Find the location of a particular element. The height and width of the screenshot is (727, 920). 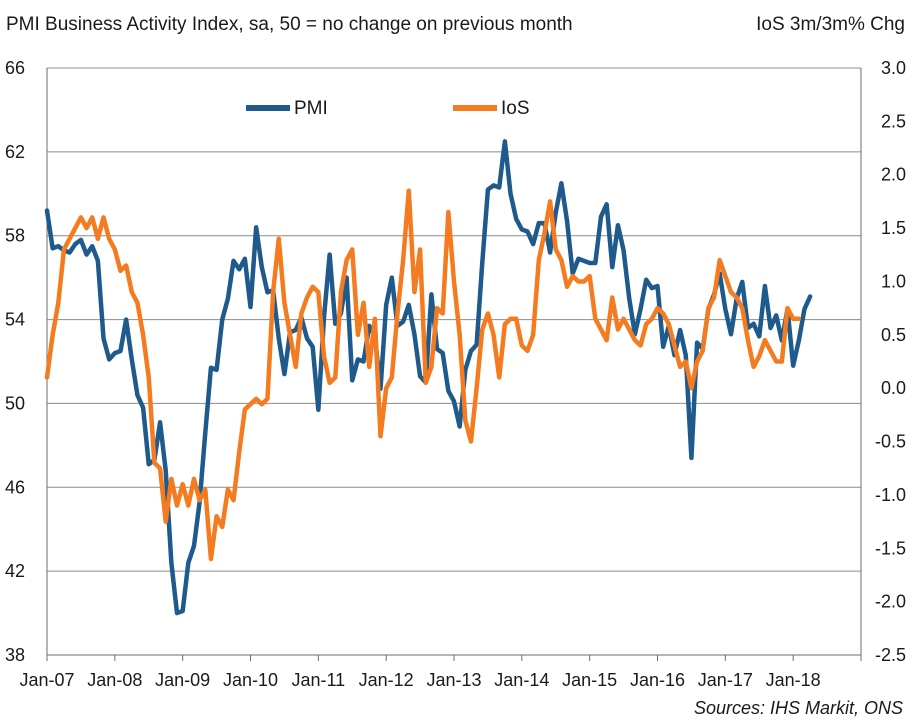

y-left-tick-label: 46 is located at coordinates (15, 487).